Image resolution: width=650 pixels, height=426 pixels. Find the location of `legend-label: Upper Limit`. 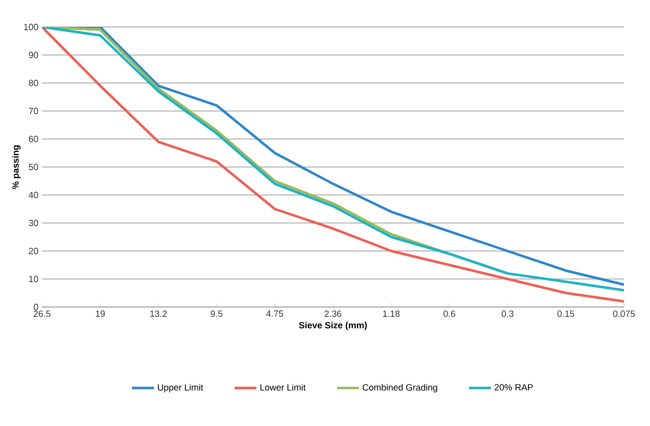

legend-label: Upper Limit is located at coordinates (181, 388).